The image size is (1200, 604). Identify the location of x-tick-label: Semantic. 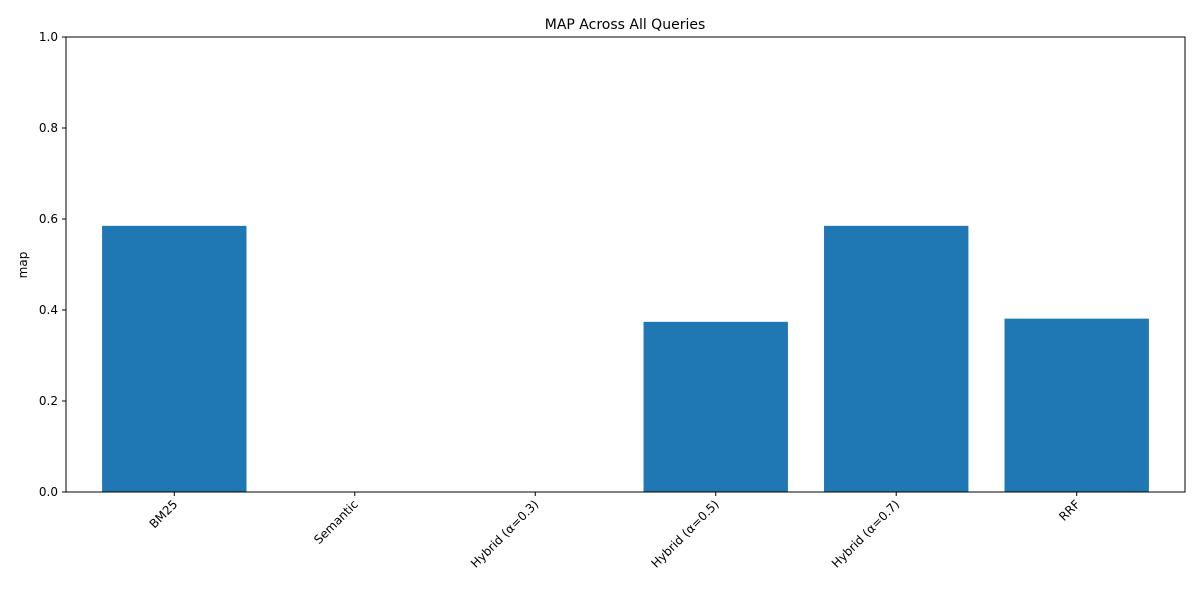
(336, 522).